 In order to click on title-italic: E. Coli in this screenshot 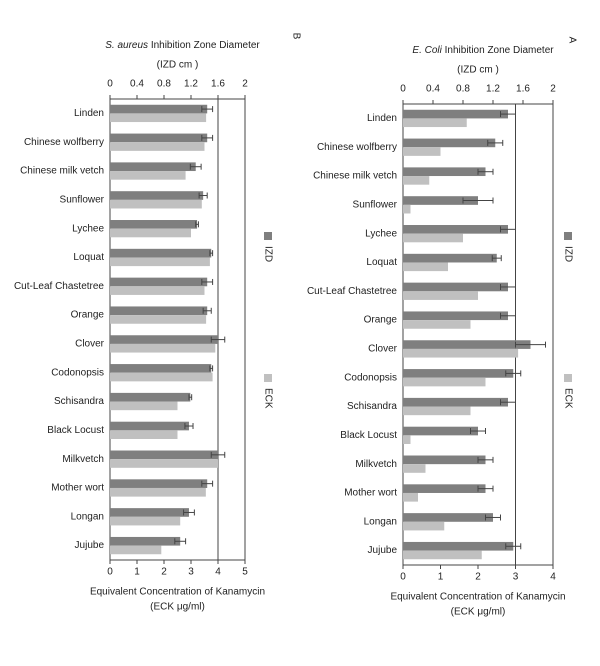, I will do `click(427, 50)`.